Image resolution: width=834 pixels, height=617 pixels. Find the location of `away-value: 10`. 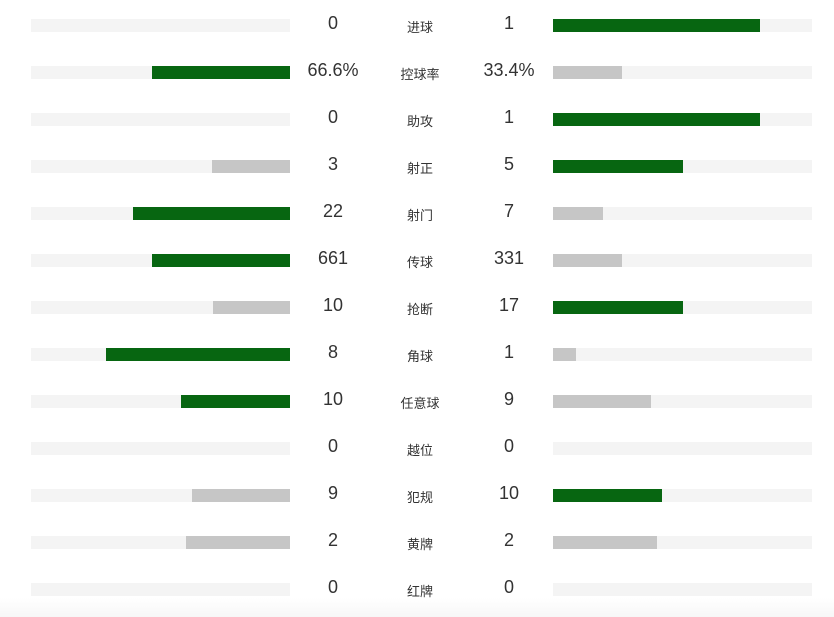

away-value: 10 is located at coordinates (509, 493).